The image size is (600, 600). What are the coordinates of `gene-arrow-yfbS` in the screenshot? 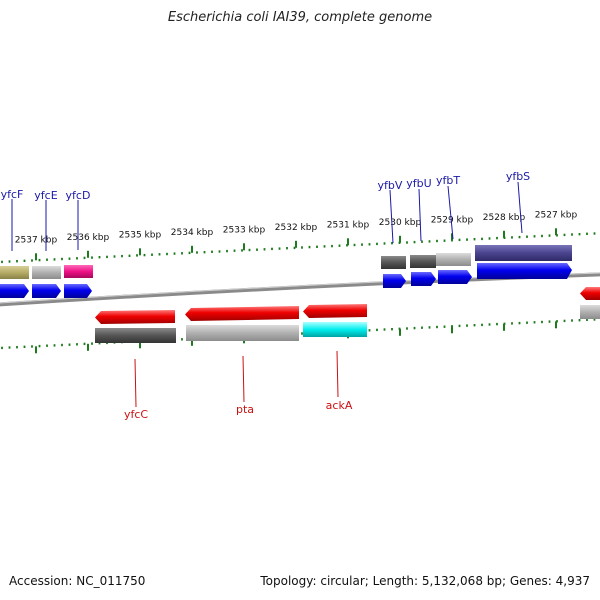 It's located at (524, 271).